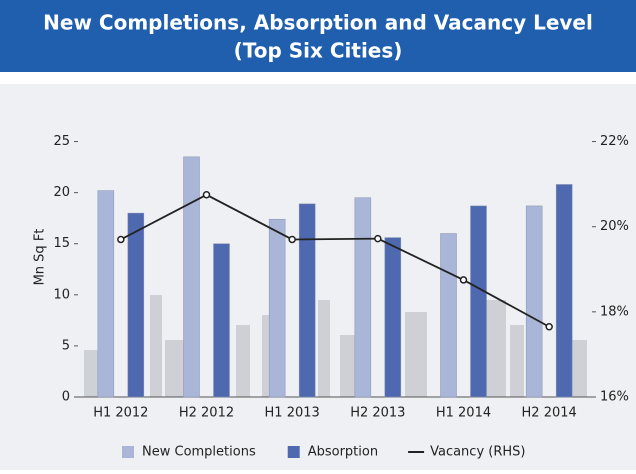 This screenshot has width=636, height=474. Describe the element at coordinates (318, 51) in the screenshot. I see `chart-subtitle: (Top Six Cities)` at that location.